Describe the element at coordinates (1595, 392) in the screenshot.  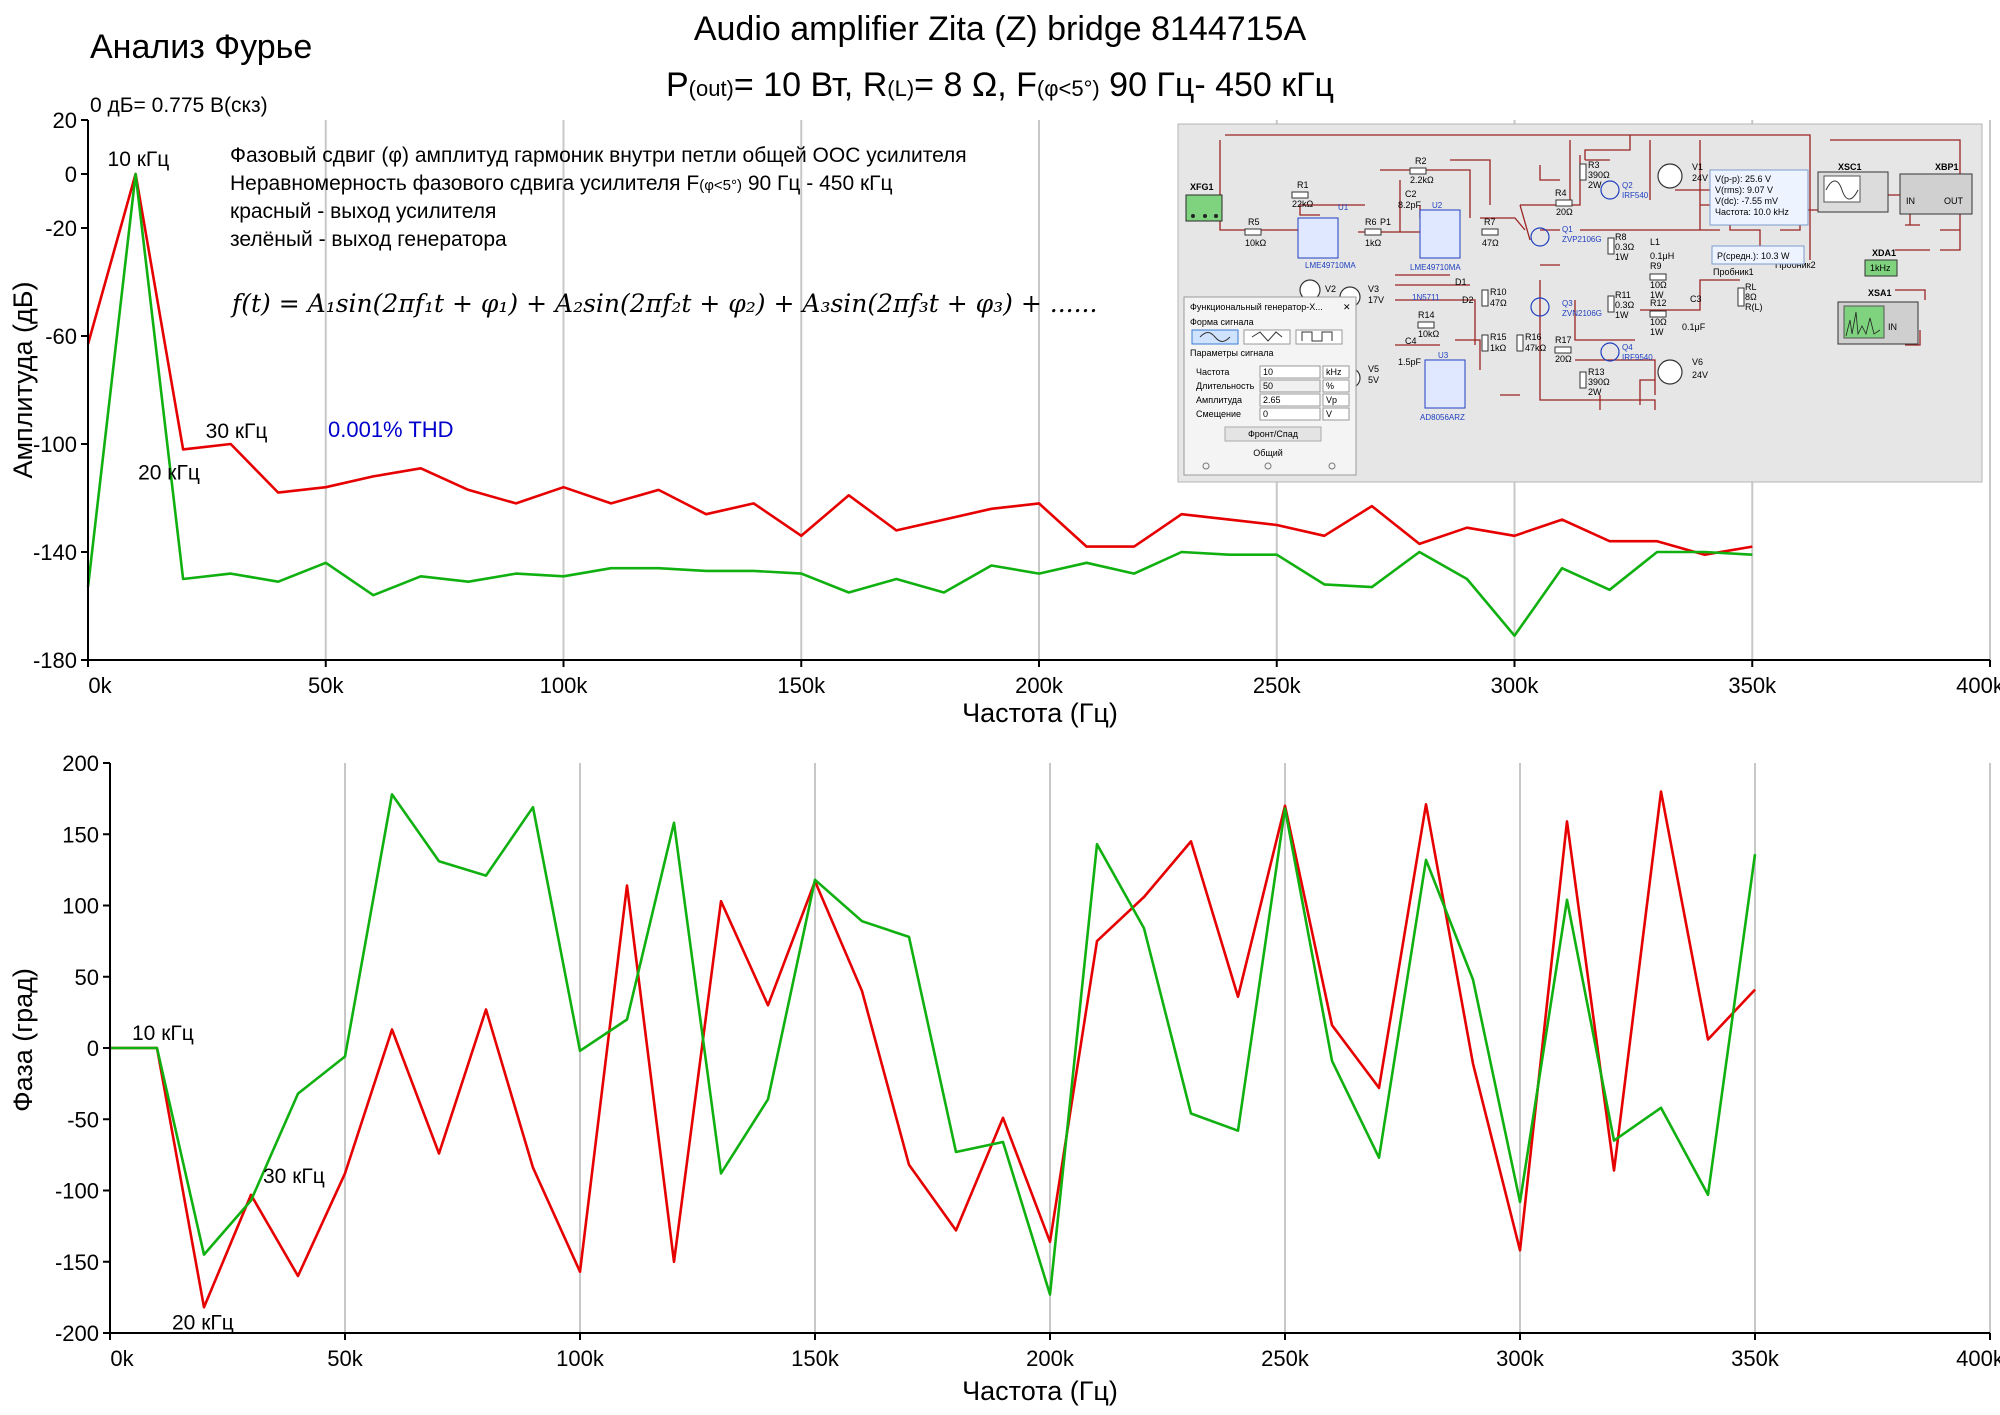
I see `r13-watt: 2W` at that location.